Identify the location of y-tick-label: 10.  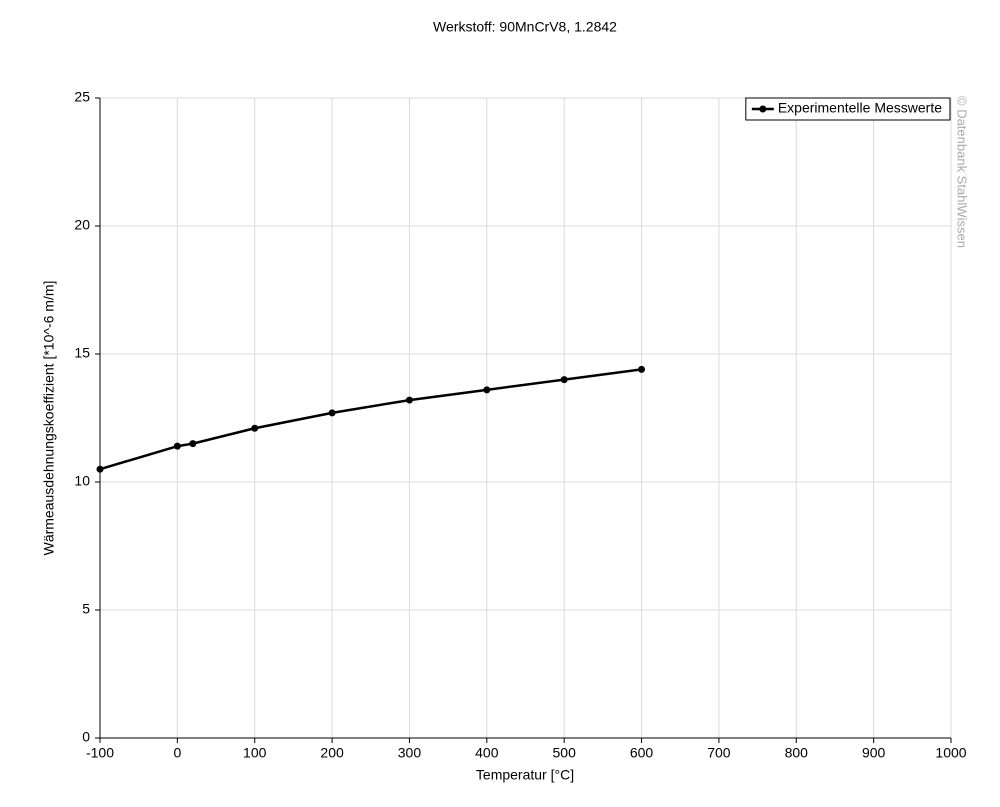
(82, 481).